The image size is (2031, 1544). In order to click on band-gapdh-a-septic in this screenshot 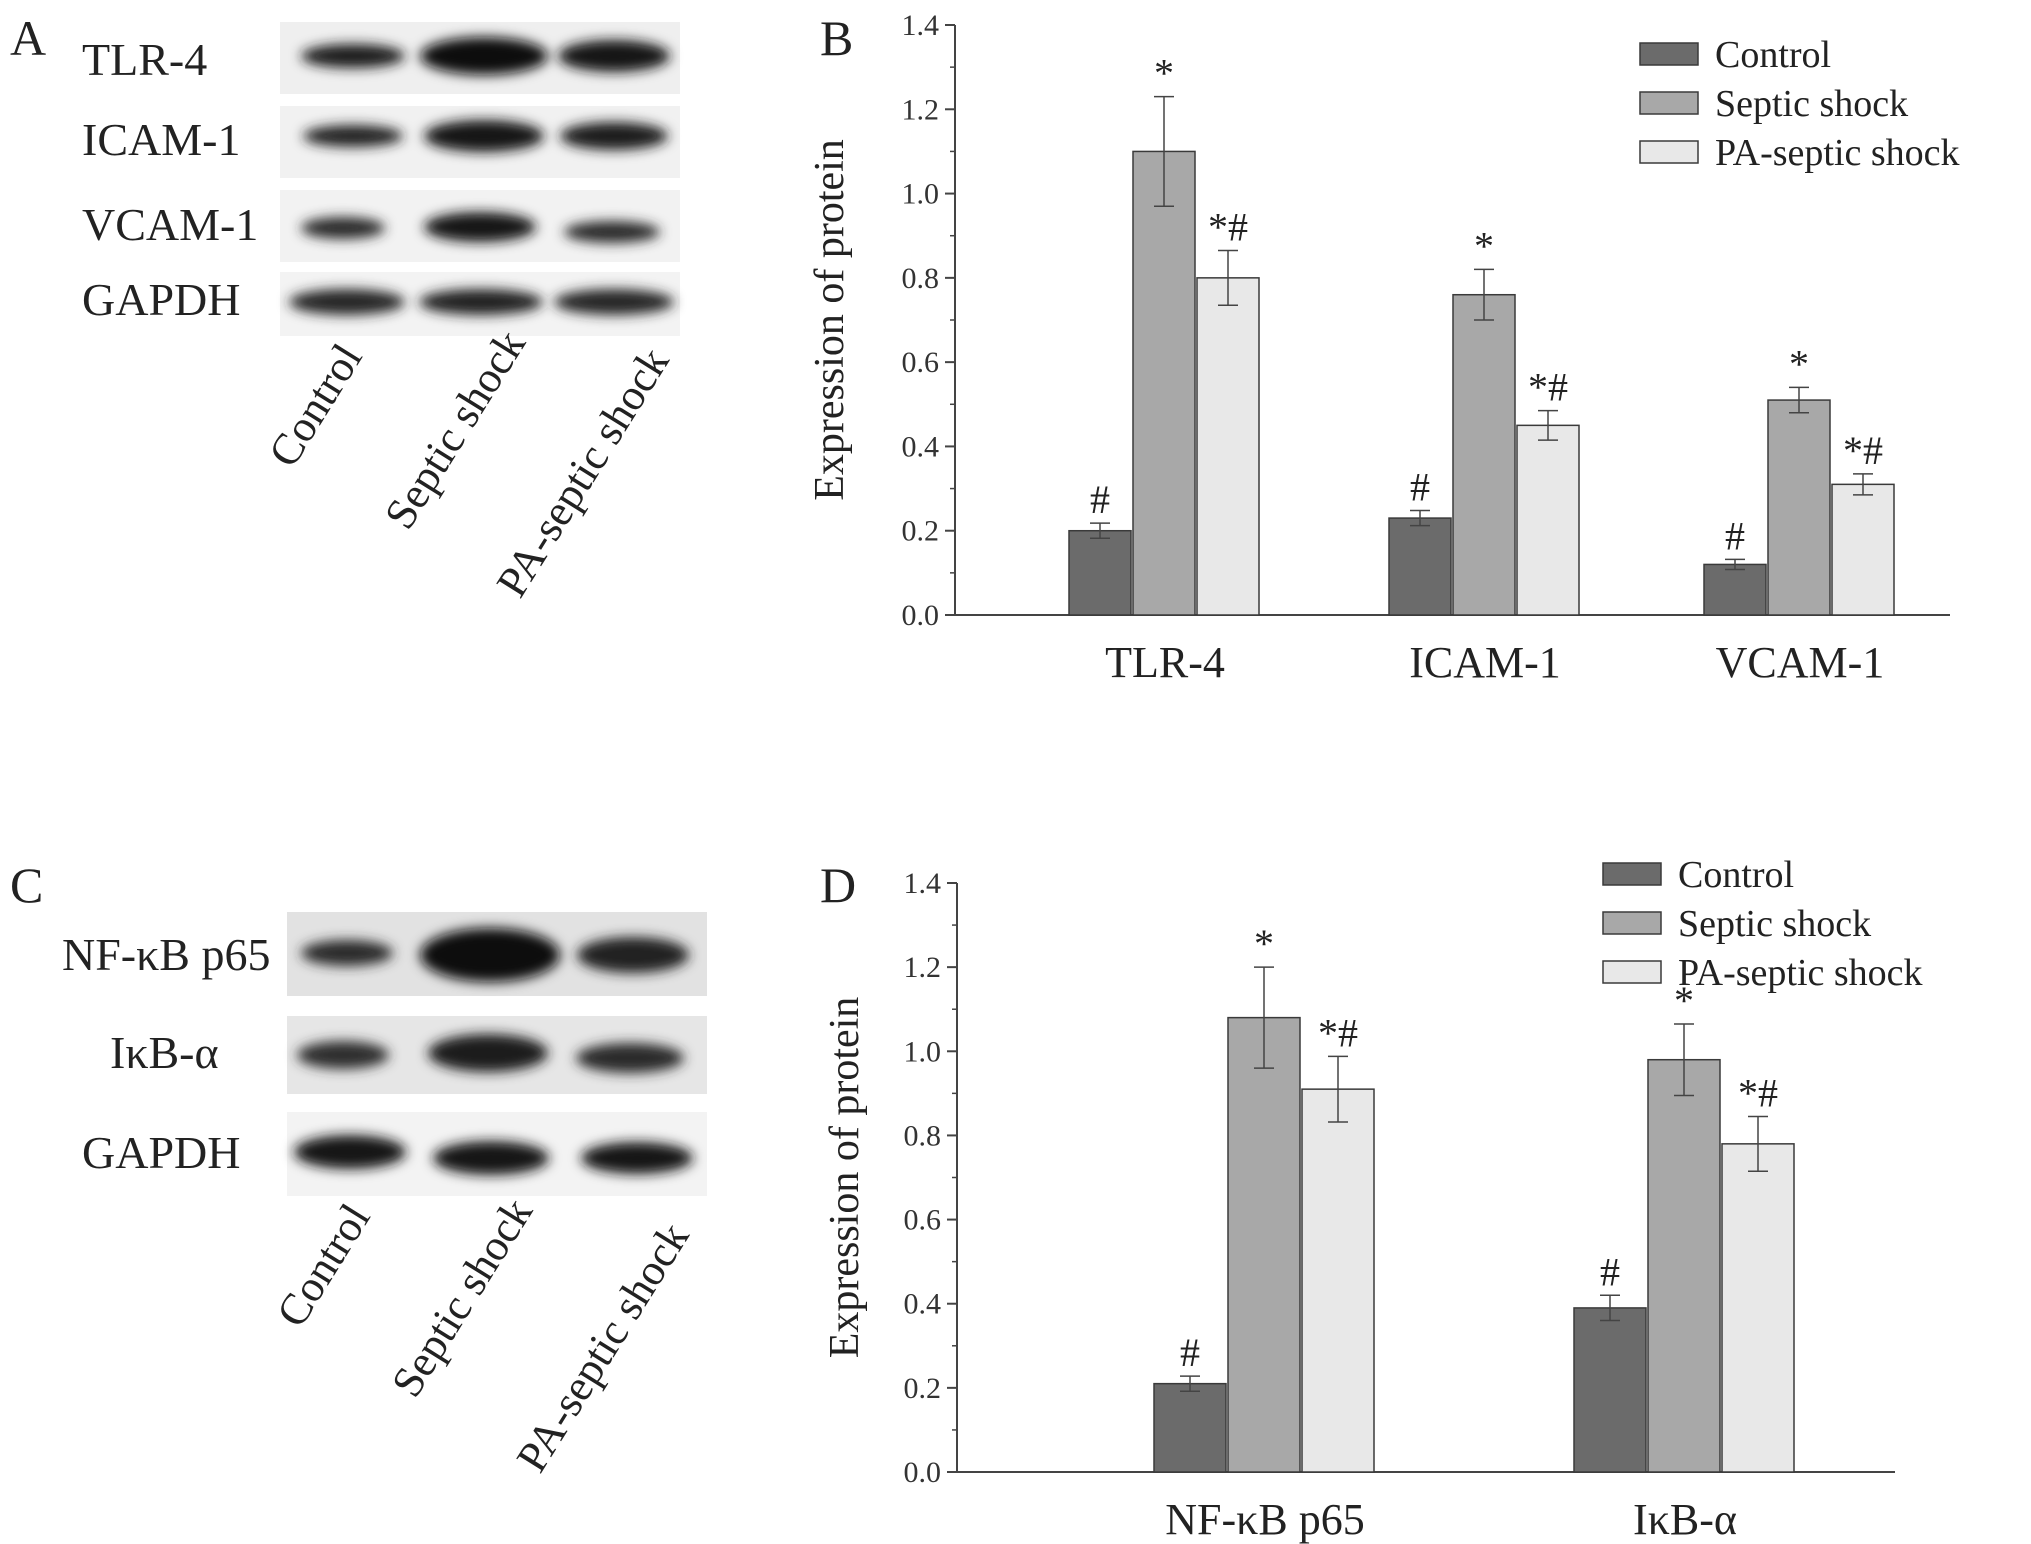, I will do `click(481, 302)`.